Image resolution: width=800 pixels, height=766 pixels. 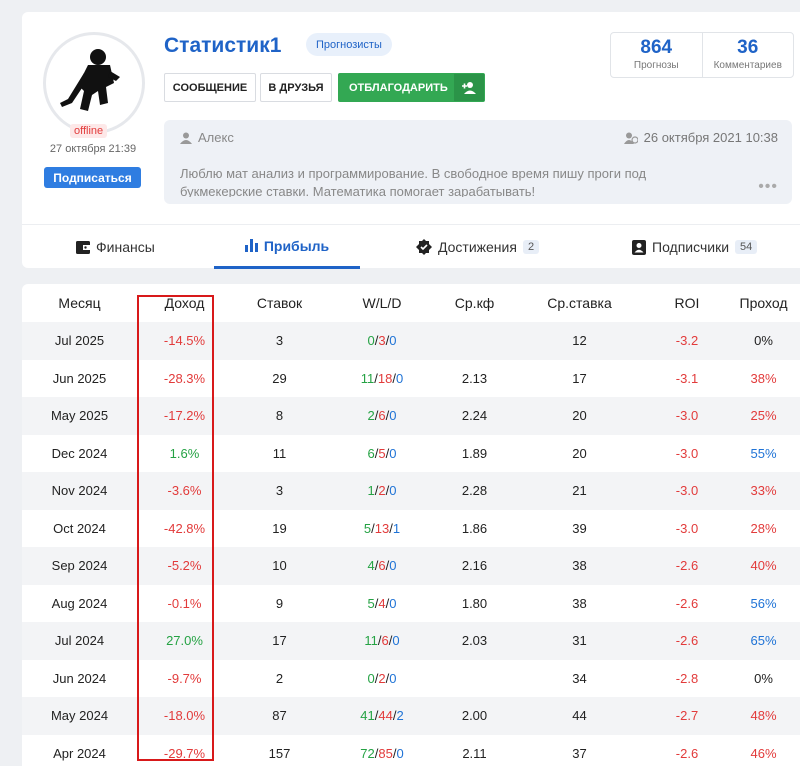 I want to click on cell-income: -18.0%, so click(x=184, y=716).